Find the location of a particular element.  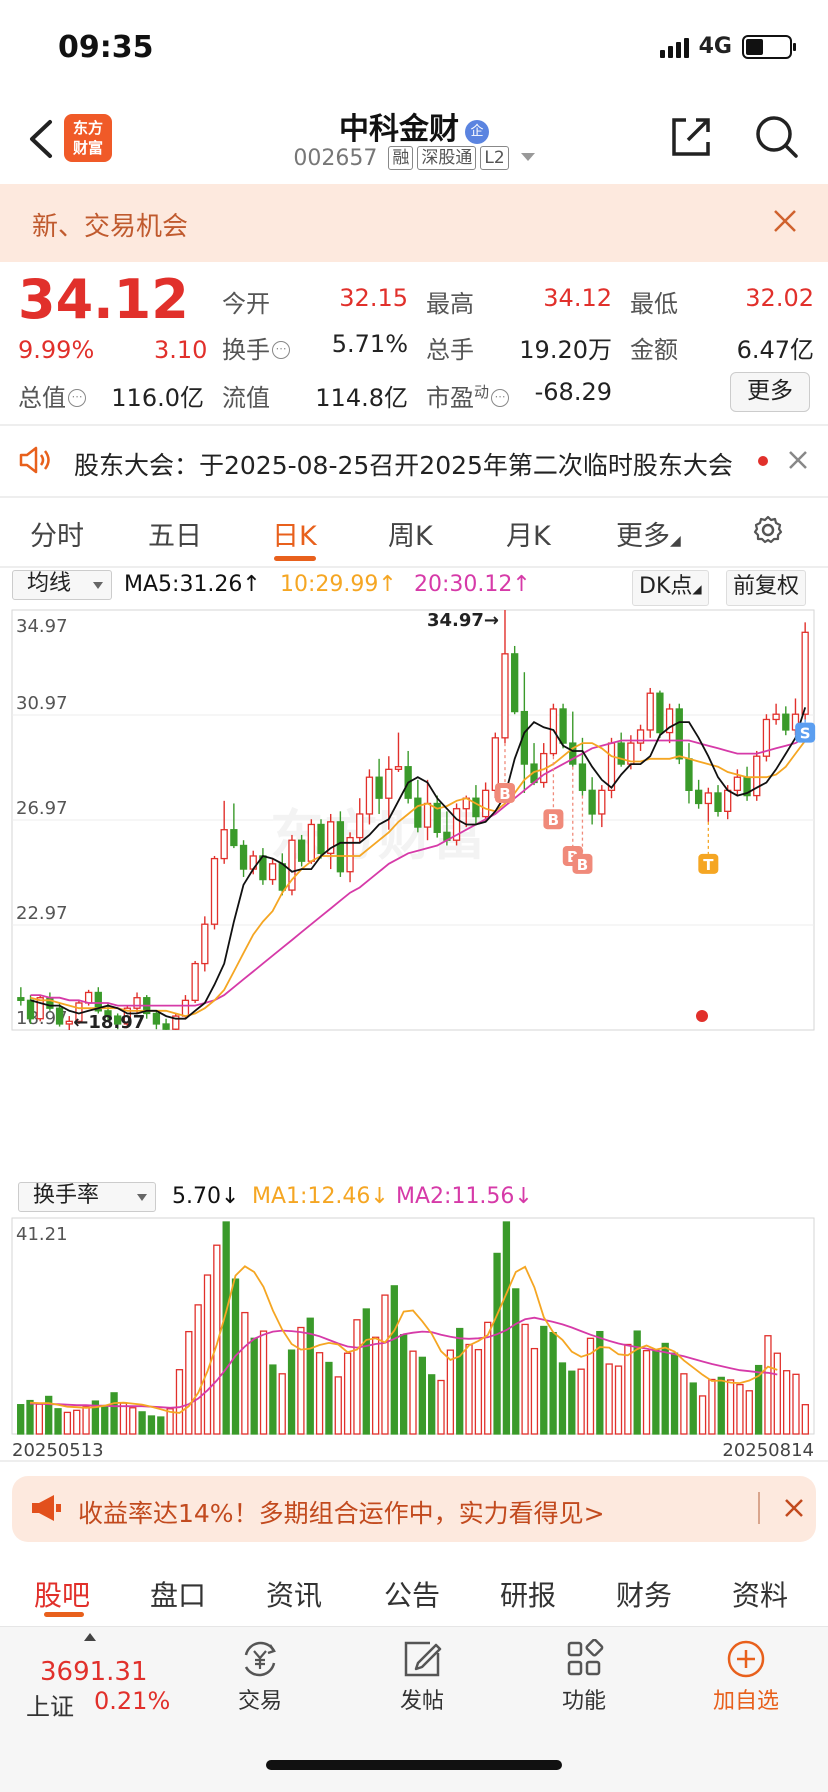

amount-value: 6.47亿 is located at coordinates (775, 350).